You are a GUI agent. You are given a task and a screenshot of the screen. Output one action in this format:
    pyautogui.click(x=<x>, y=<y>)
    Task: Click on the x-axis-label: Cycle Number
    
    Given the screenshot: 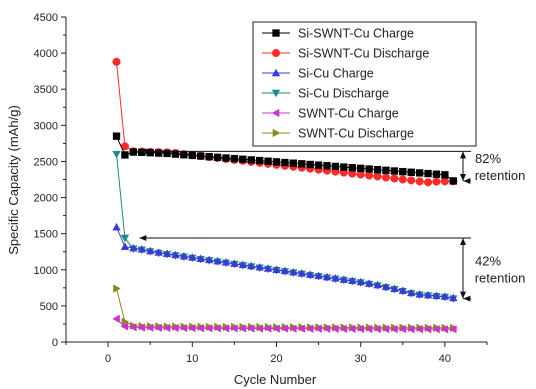 What is the action you would take?
    pyautogui.click(x=275, y=379)
    